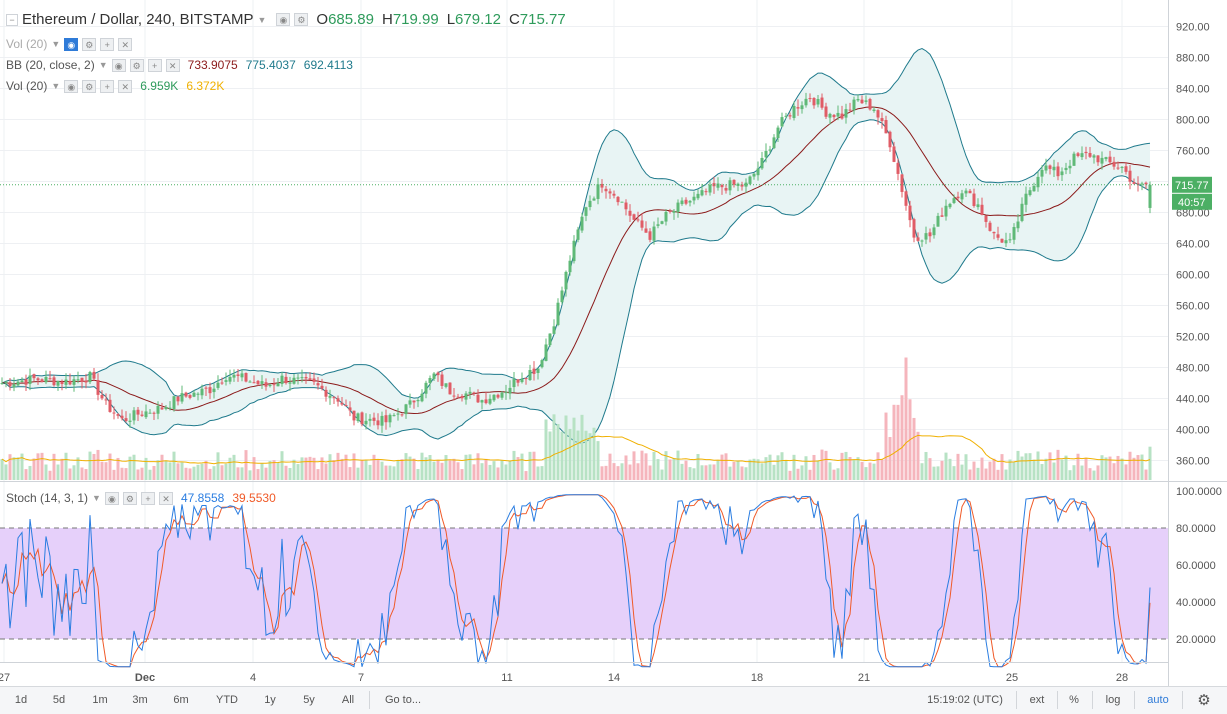 The width and height of the screenshot is (1227, 714). Describe the element at coordinates (59, 700) in the screenshot. I see `range-5d-button: 5d` at that location.